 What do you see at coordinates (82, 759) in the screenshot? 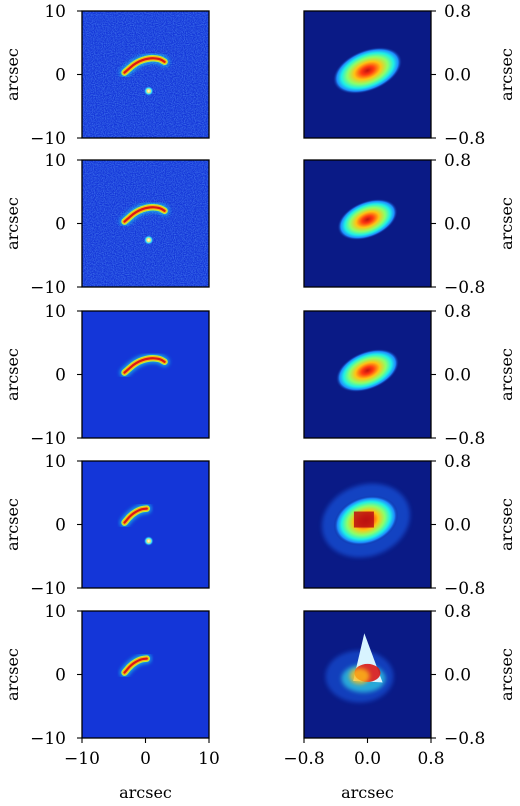
I see `left-x-tick-label: −10` at bounding box center [82, 759].